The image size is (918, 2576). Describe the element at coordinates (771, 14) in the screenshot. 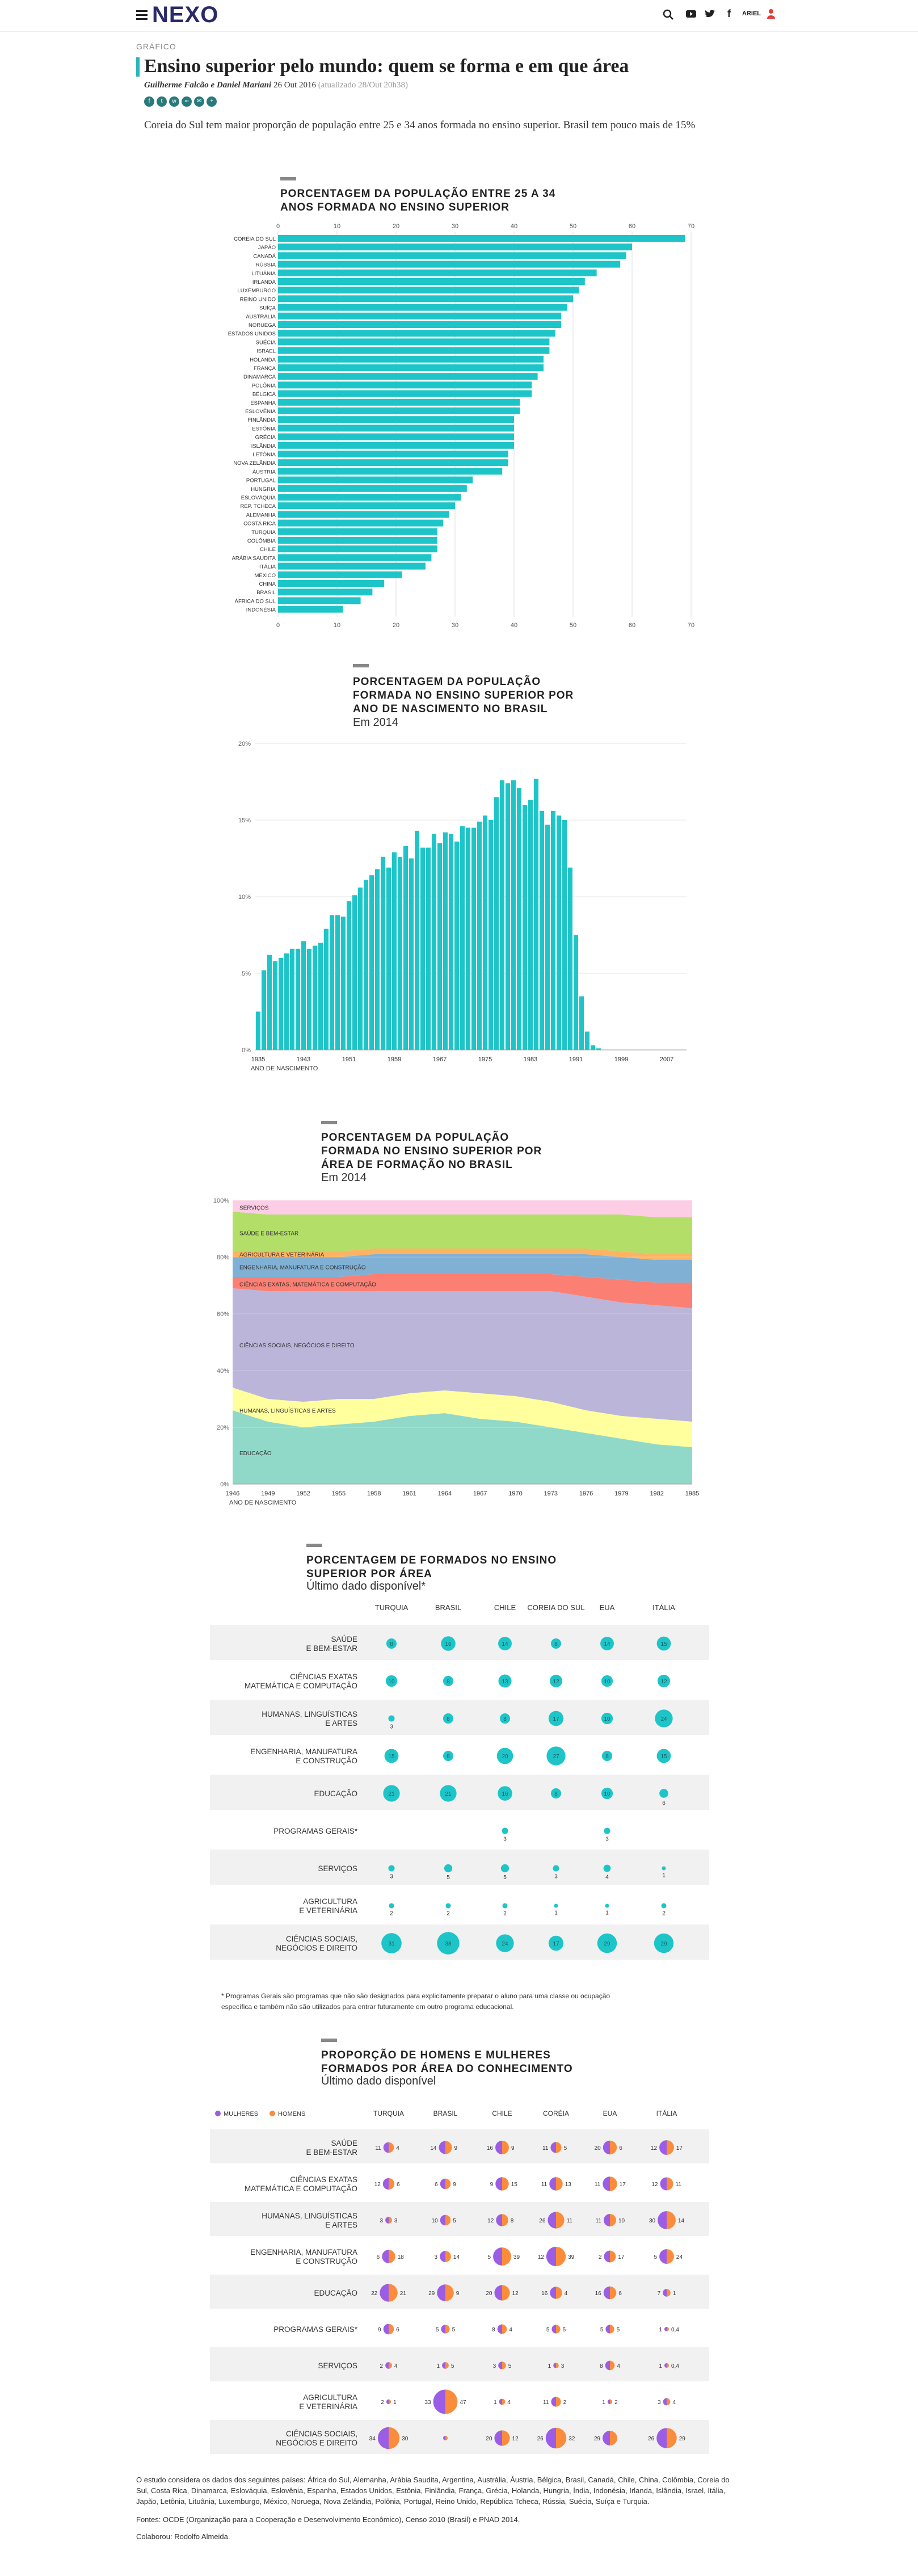

I see `user-icon` at that location.